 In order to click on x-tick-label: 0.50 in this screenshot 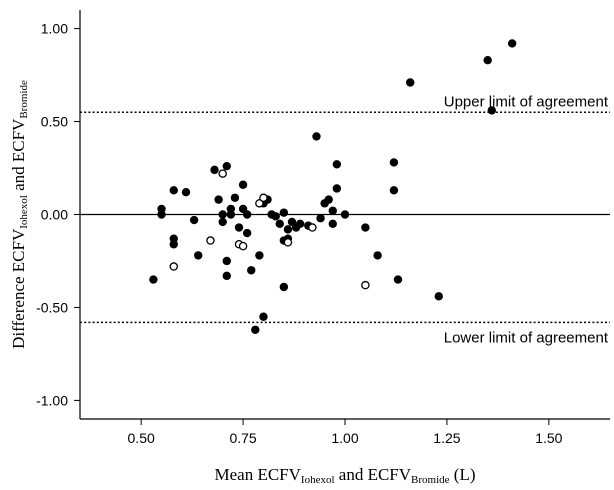, I will do `click(141, 438)`.